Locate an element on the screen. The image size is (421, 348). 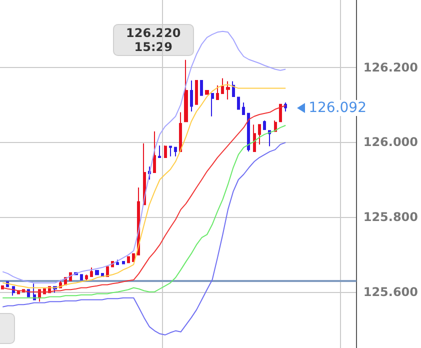
annotation: 126.092 is located at coordinates (338, 108).